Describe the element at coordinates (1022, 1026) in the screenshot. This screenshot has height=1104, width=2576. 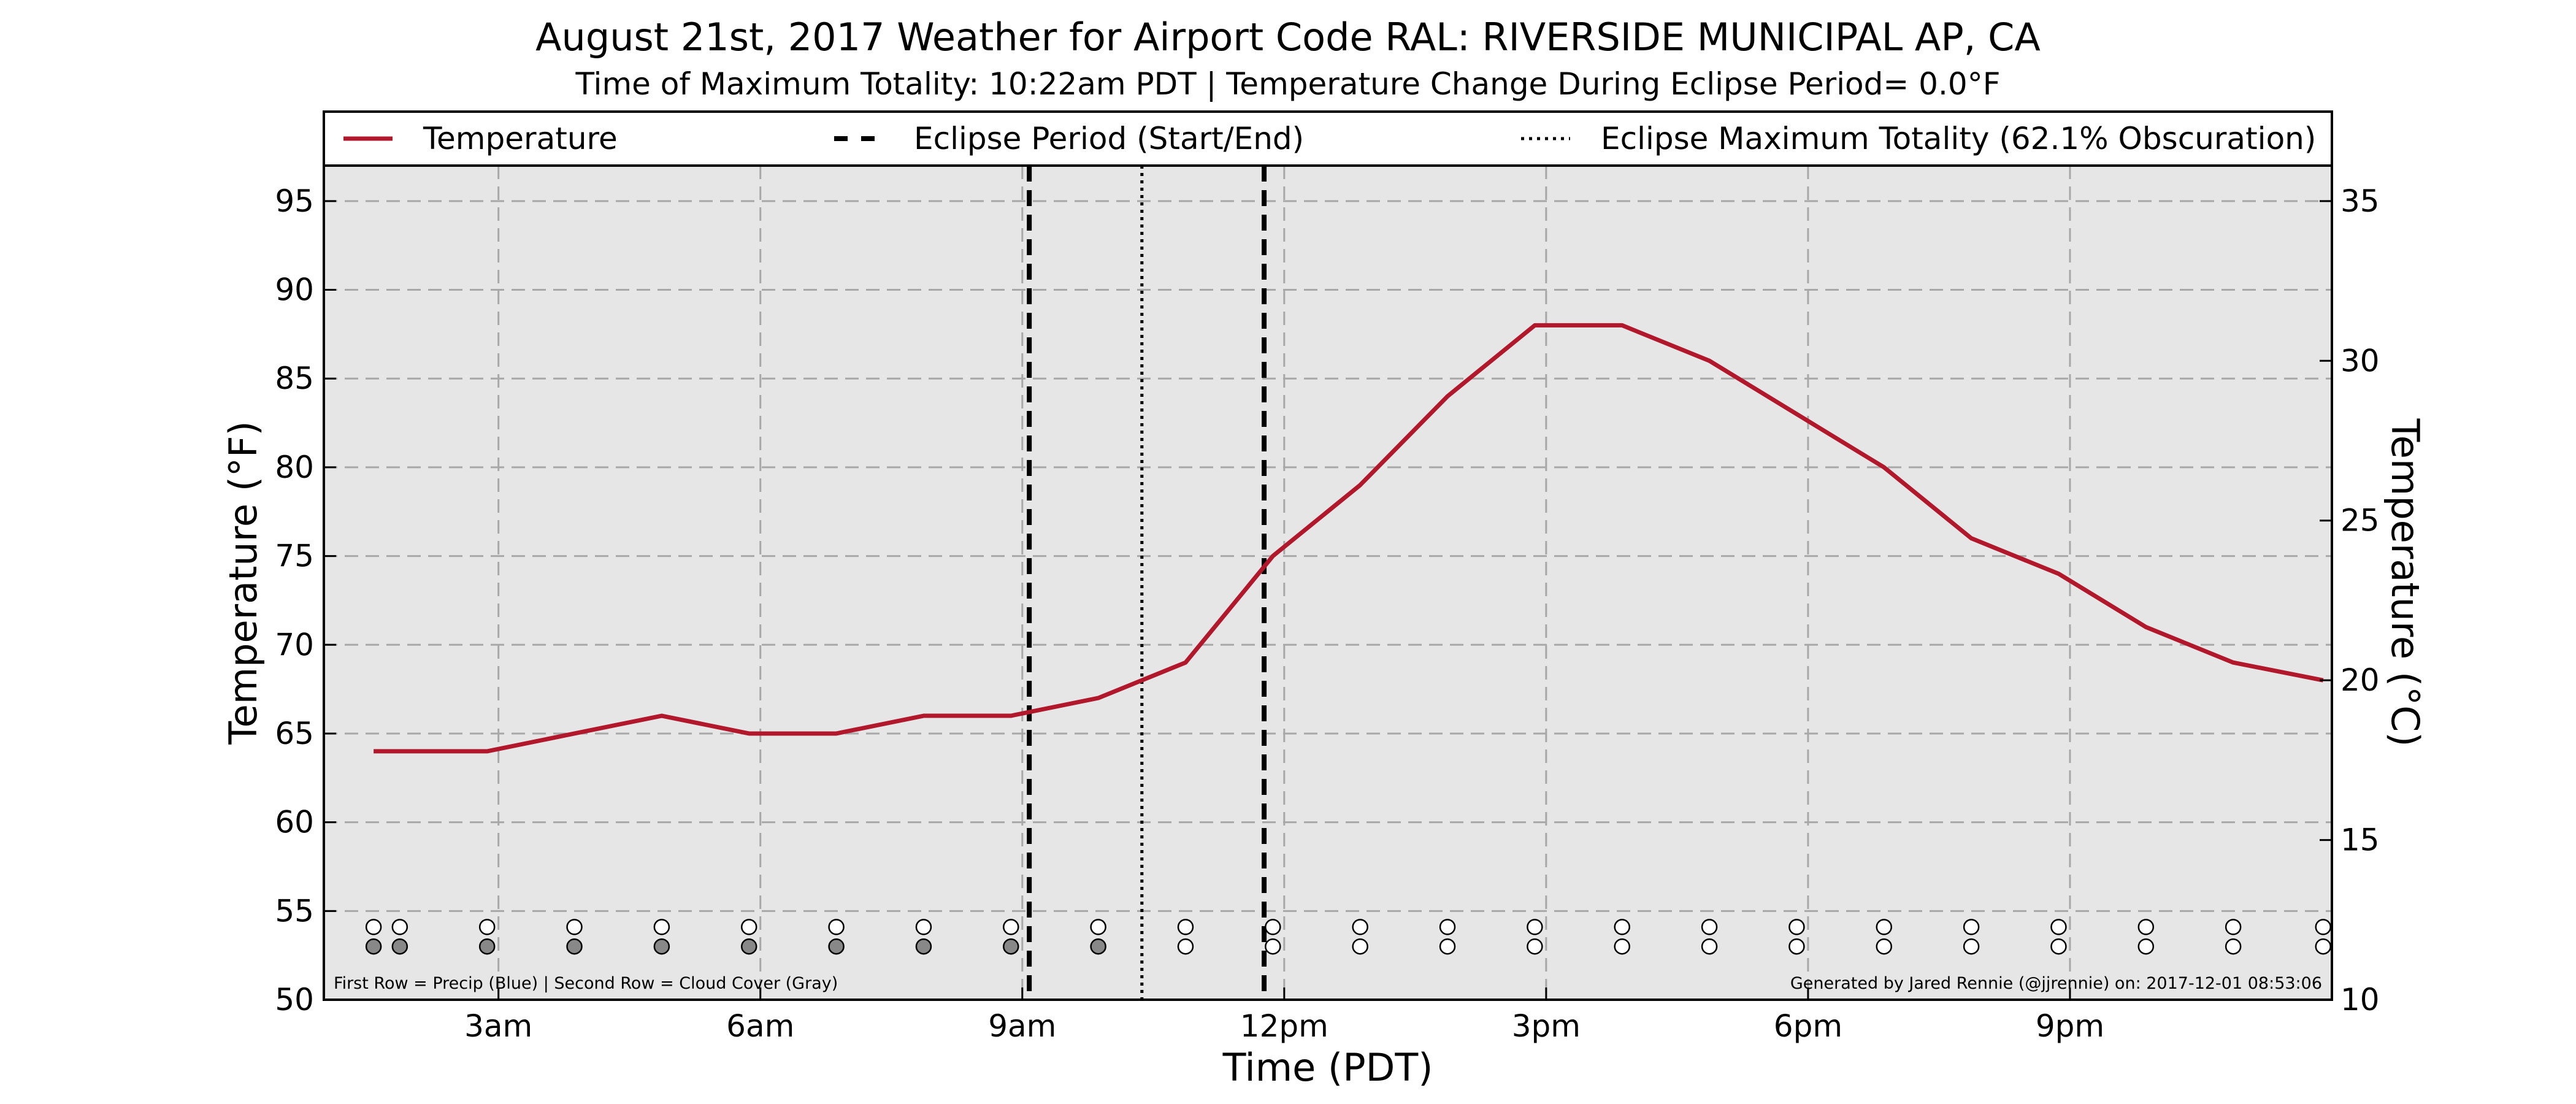
I see `x-tick-label: 9am` at that location.